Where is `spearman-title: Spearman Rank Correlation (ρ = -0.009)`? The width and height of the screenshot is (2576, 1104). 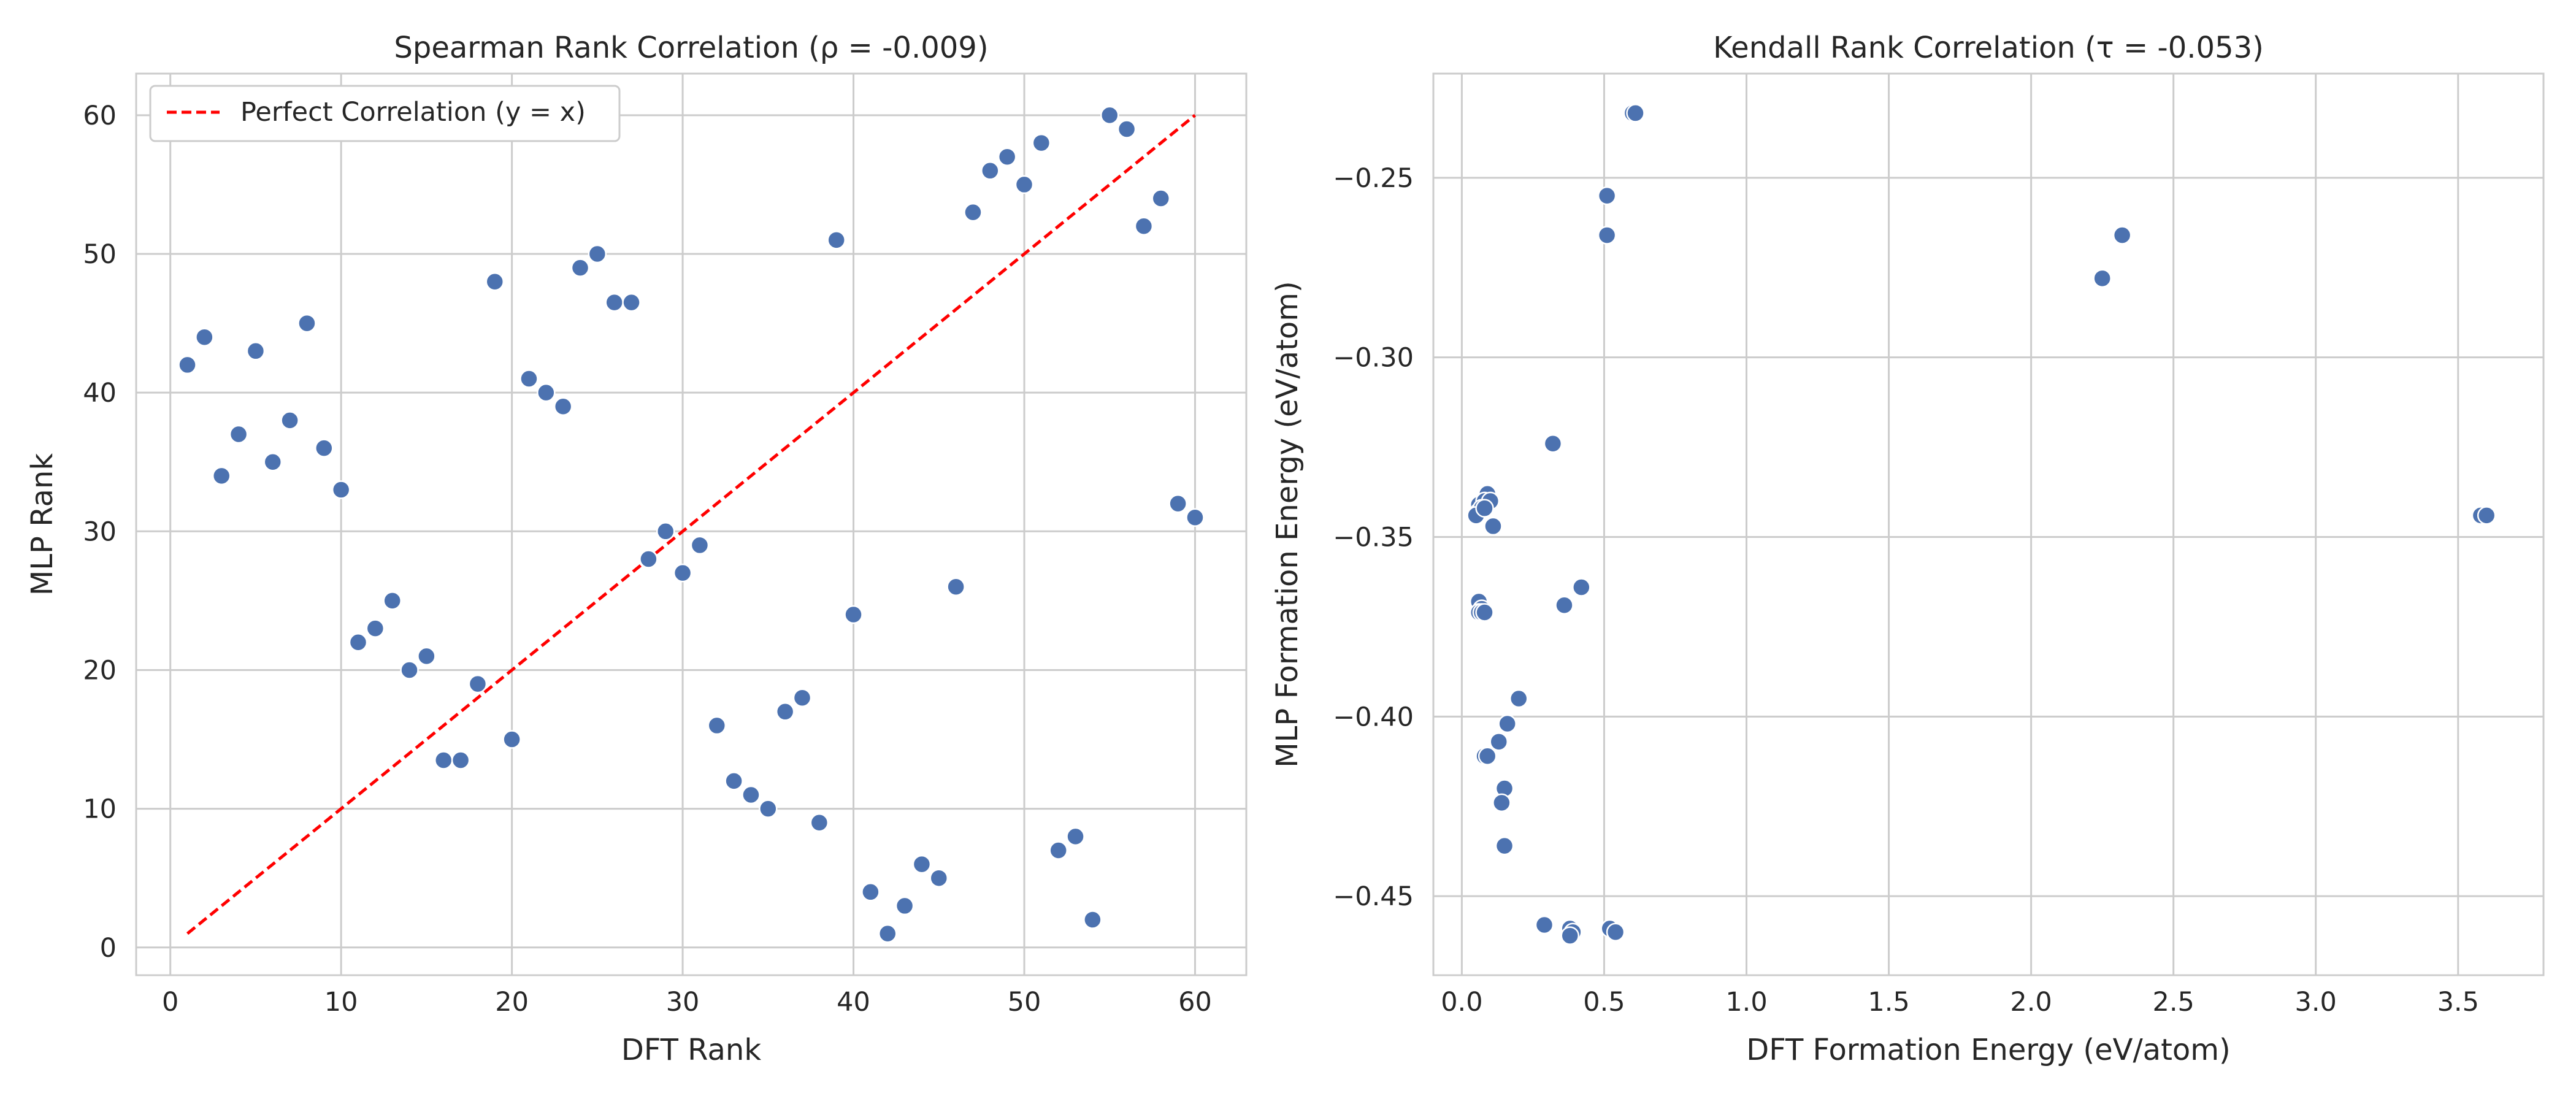 spearman-title: Spearman Rank Correlation (ρ = -0.009) is located at coordinates (691, 48).